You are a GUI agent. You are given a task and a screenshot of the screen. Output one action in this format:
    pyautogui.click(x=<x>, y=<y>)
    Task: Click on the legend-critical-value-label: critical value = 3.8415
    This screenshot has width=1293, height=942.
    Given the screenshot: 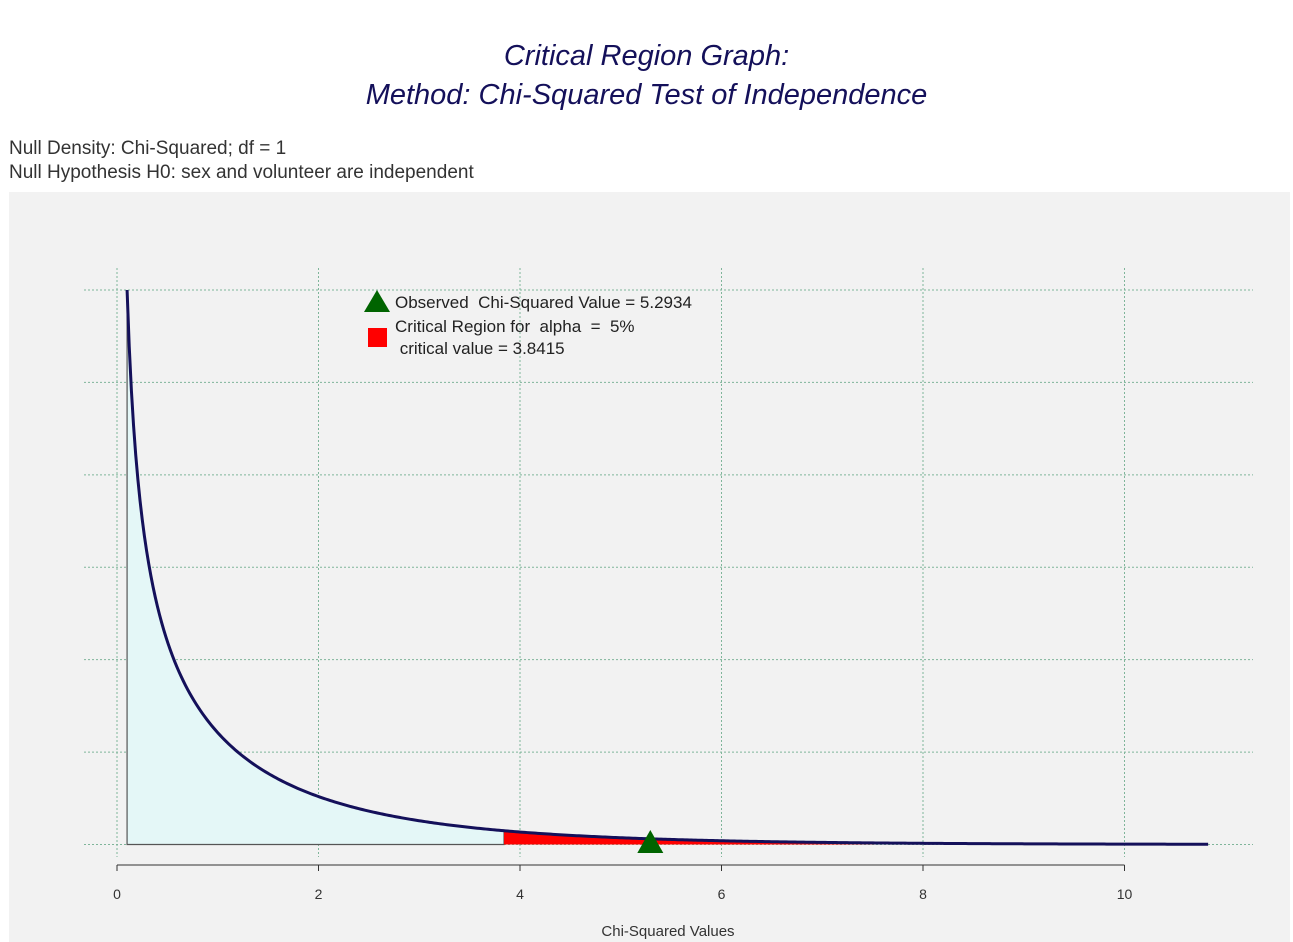 What is the action you would take?
    pyautogui.click(x=480, y=348)
    